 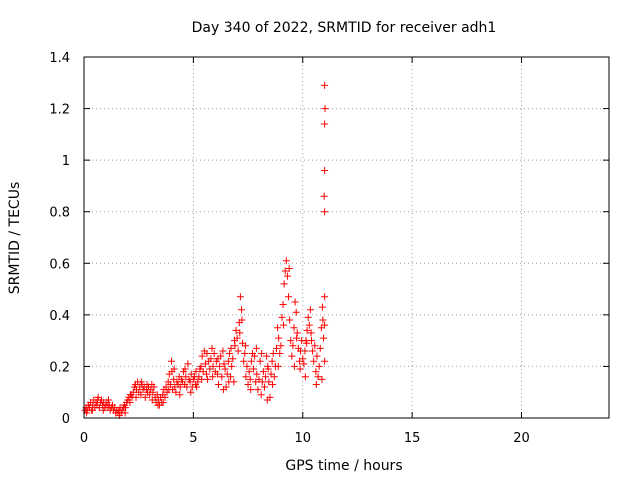 I want to click on y-tick-label: 1.4, so click(x=59, y=58).